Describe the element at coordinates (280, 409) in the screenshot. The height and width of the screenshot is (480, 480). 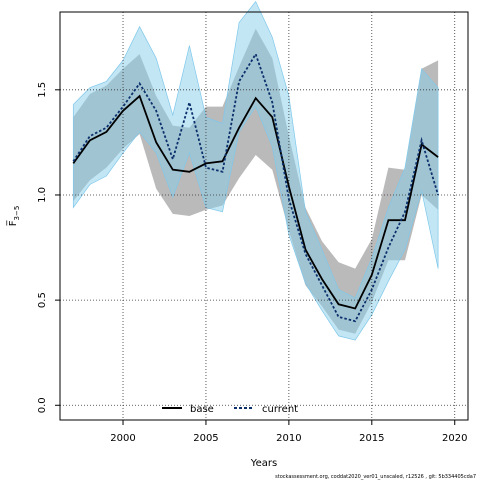
I see `legend-label-current: current` at that location.